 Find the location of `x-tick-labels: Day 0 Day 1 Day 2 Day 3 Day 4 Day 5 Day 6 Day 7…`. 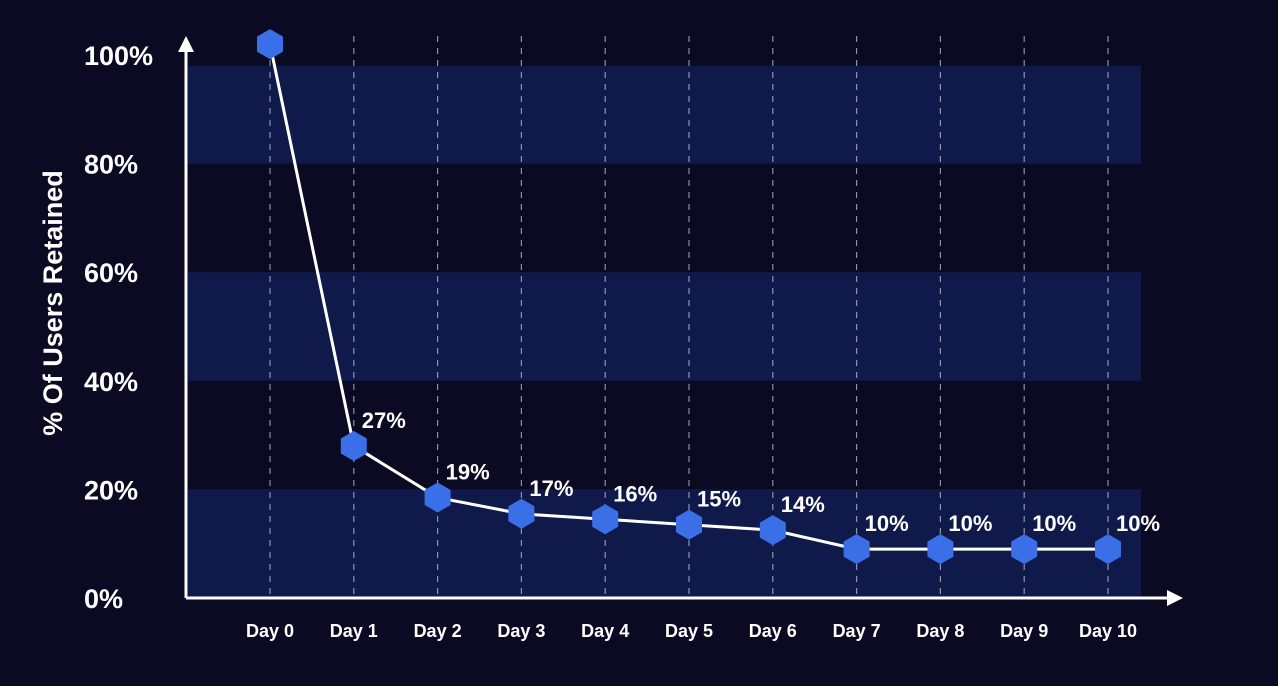

x-tick-labels: Day 0 Day 1 Day 2 Day 3 Day 4 Day 5 Day 6 Day 7… is located at coordinates (691, 631).